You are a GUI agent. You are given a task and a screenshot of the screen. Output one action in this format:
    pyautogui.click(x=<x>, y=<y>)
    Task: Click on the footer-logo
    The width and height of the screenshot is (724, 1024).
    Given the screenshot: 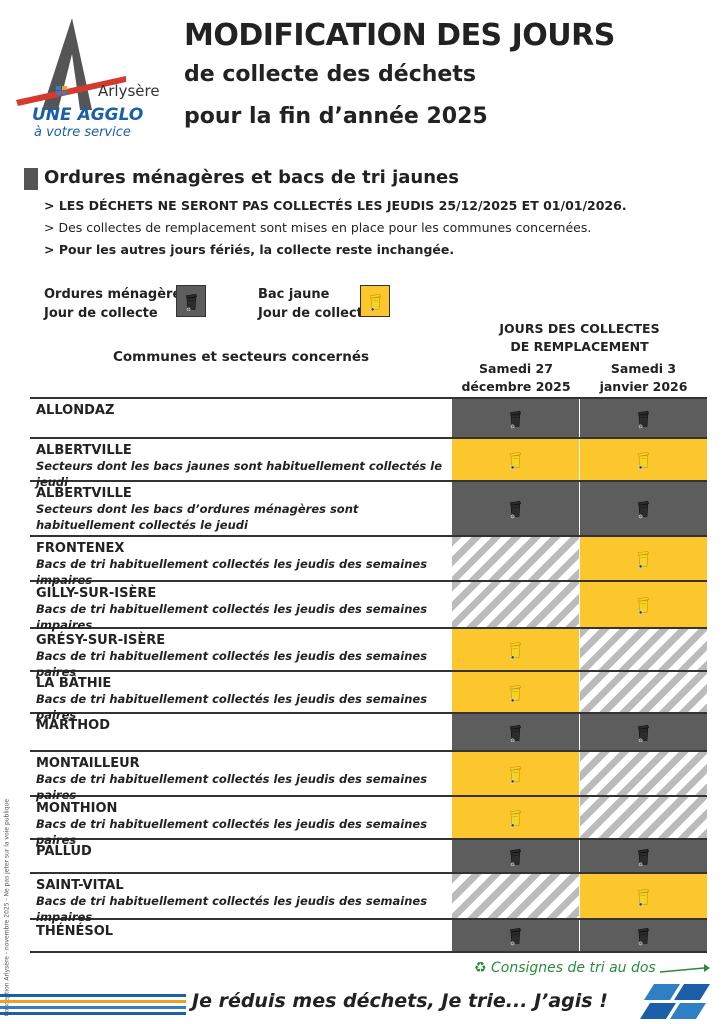 What is the action you would take?
    pyautogui.click(x=675, y=1001)
    